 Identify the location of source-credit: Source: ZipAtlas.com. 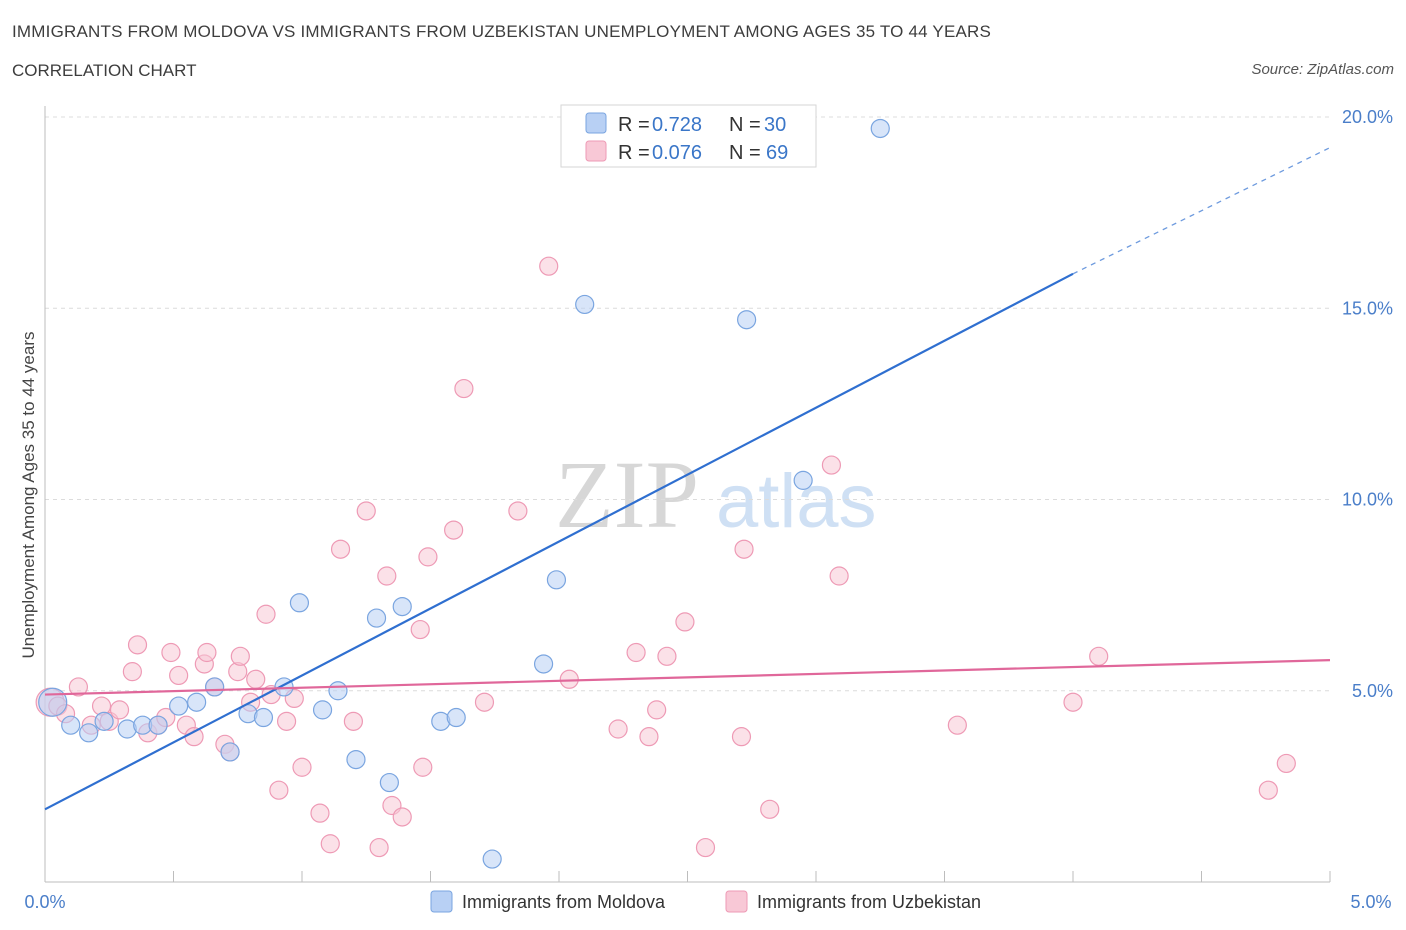
(1322, 69).